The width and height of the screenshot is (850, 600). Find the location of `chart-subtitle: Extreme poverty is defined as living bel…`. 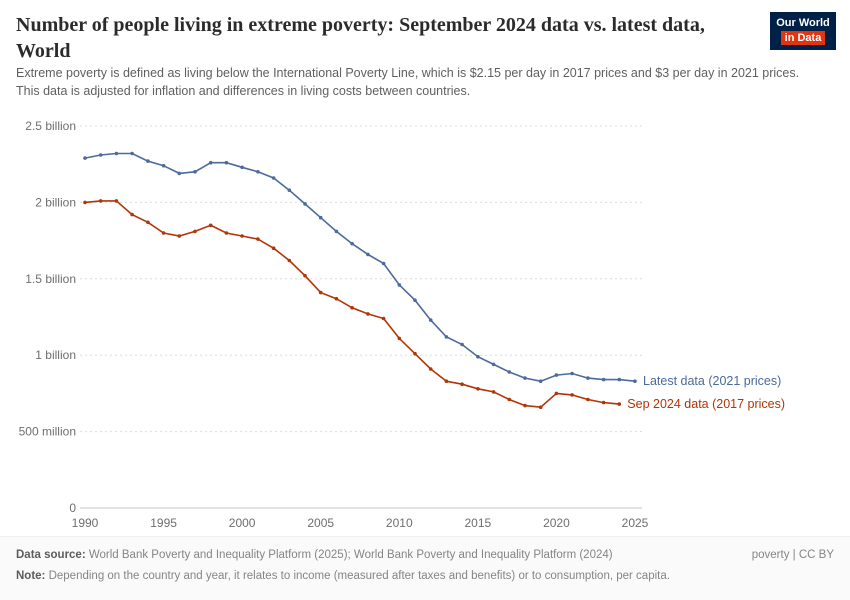

chart-subtitle: Extreme poverty is defined as living bel… is located at coordinates (408, 82).